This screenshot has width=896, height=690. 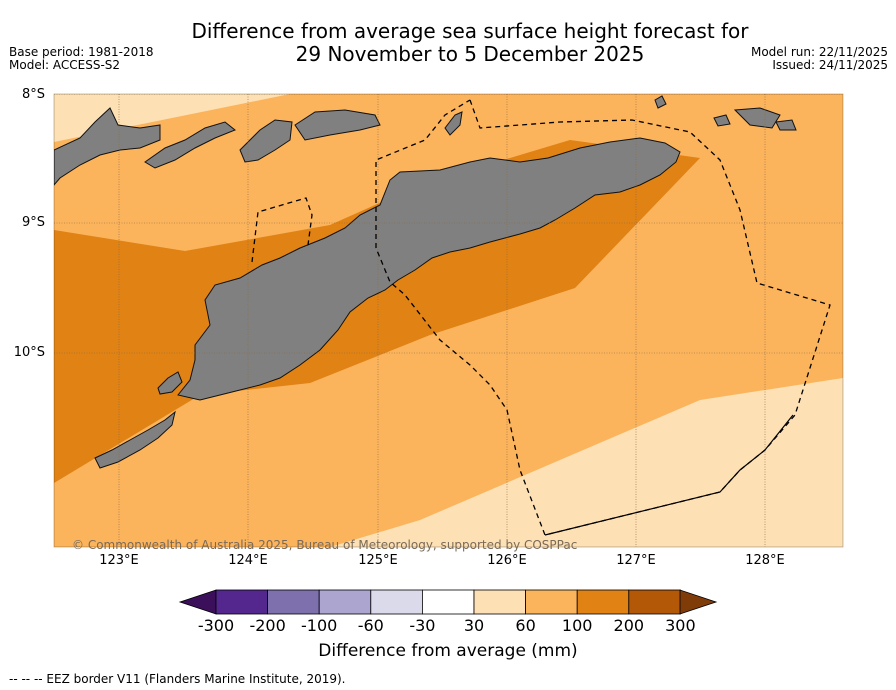 What do you see at coordinates (470, 54) in the screenshot?
I see `title-line-2: 29 November to 5 December 2025` at bounding box center [470, 54].